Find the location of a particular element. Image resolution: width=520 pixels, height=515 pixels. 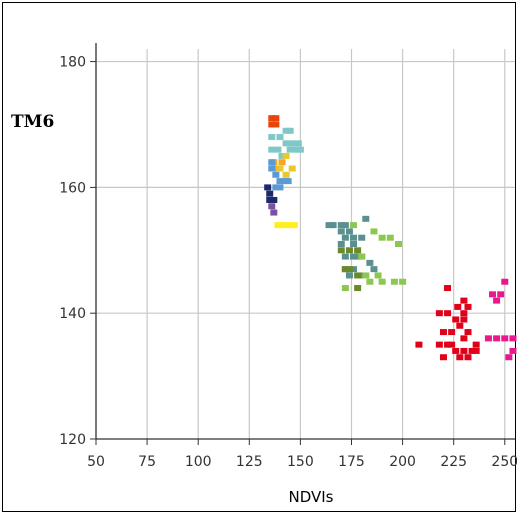

y-tick-label: 160 is located at coordinates (72, 188).